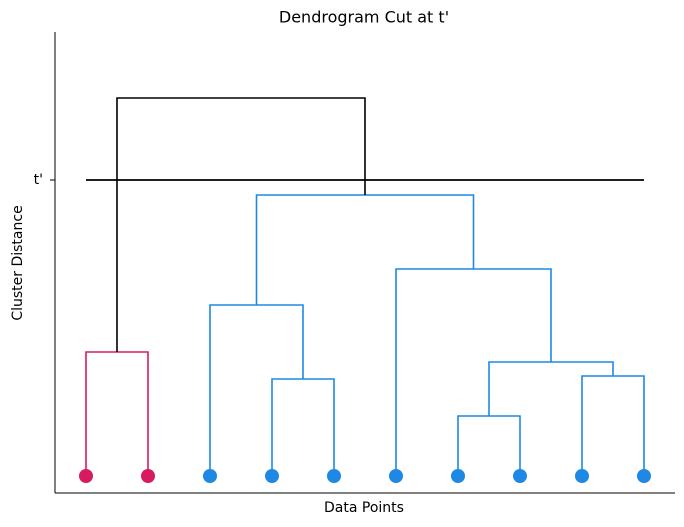  Describe the element at coordinates (364, 17) in the screenshot. I see `chart-title: Dendrogram Cut at t'` at that location.